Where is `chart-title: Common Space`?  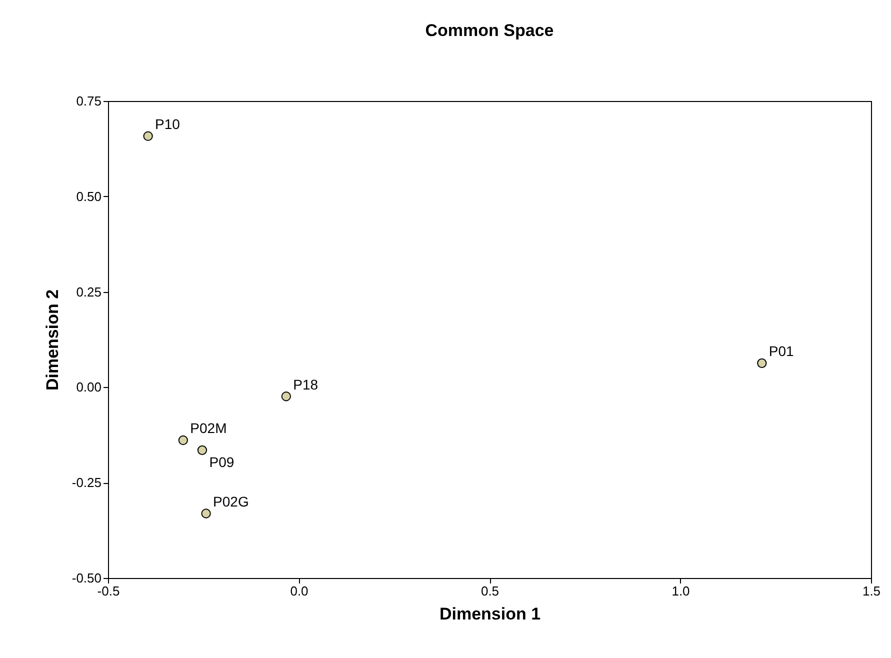
chart-title: Common Space is located at coordinates (489, 30).